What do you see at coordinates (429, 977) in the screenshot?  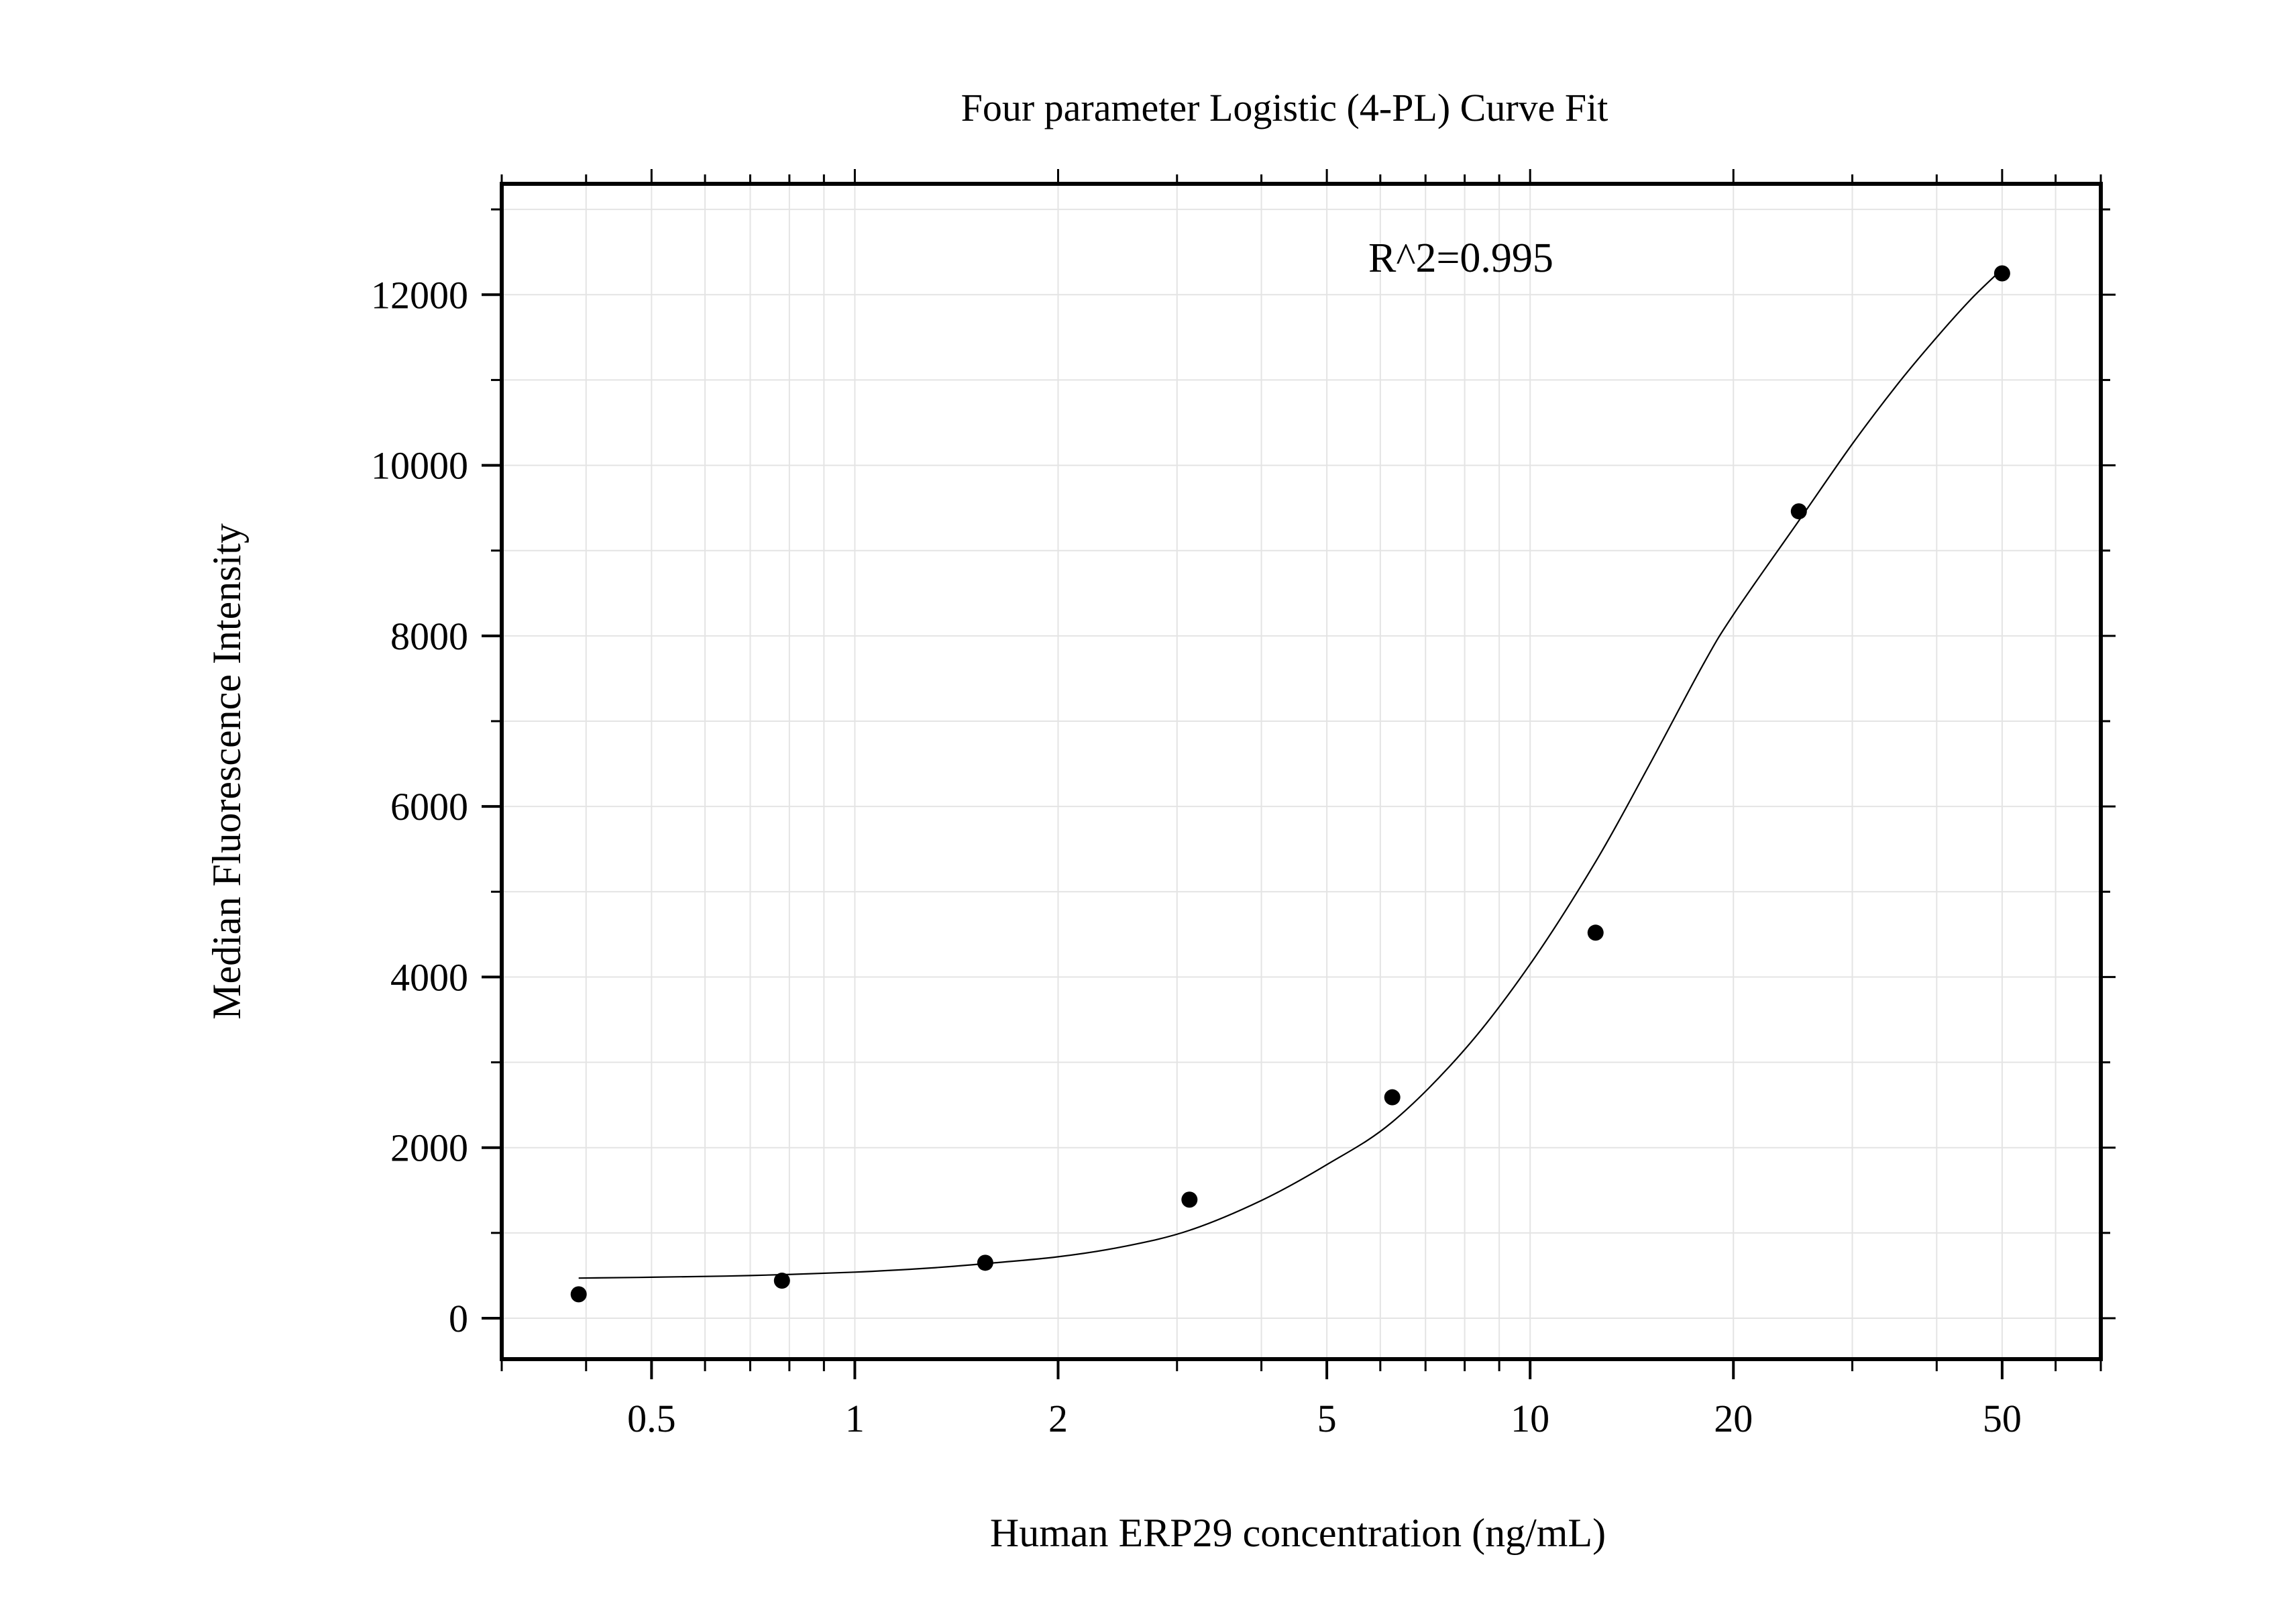 I see `y-tick-label: 4000` at bounding box center [429, 977].